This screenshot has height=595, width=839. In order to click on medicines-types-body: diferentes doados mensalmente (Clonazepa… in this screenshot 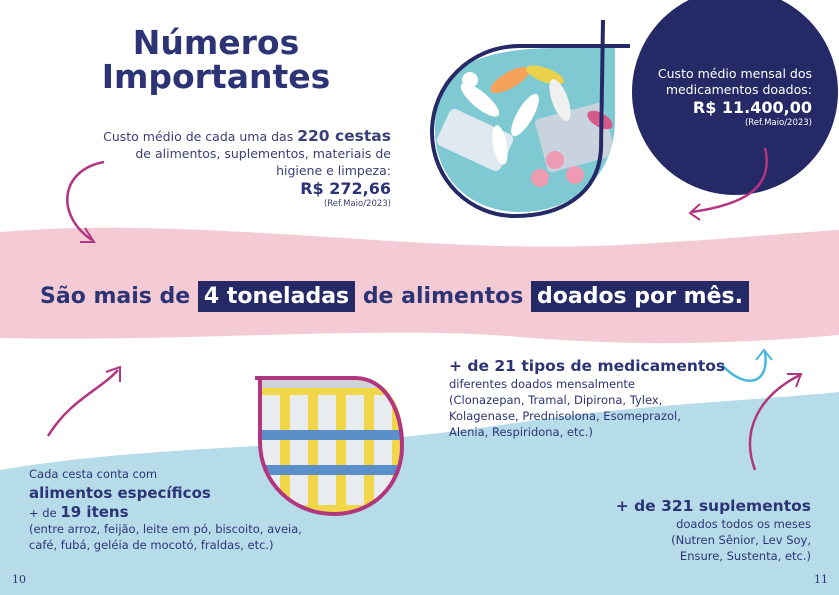, I will do `click(565, 408)`.